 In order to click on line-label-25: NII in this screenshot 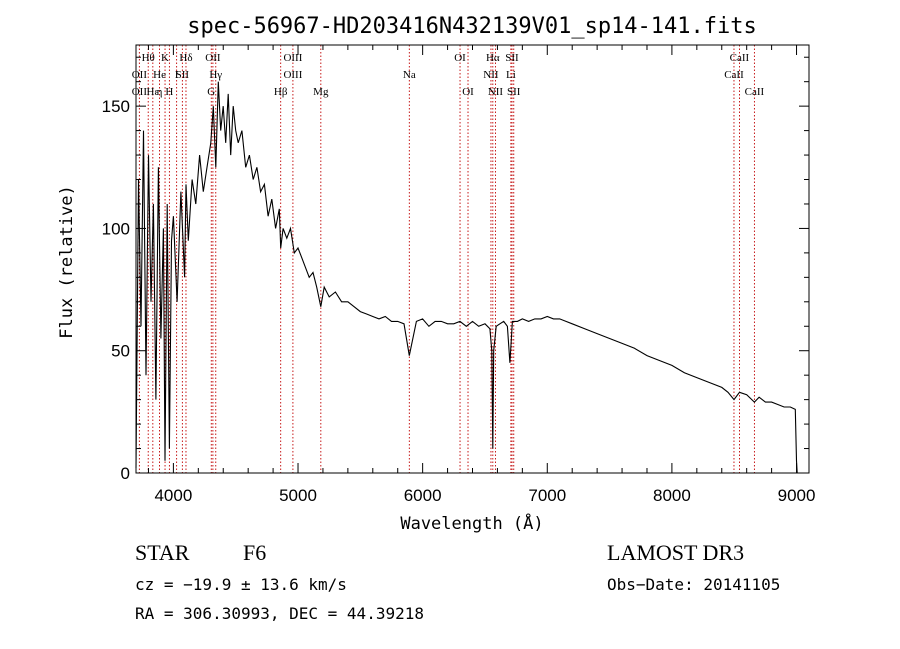, I will do `click(496, 92)`.